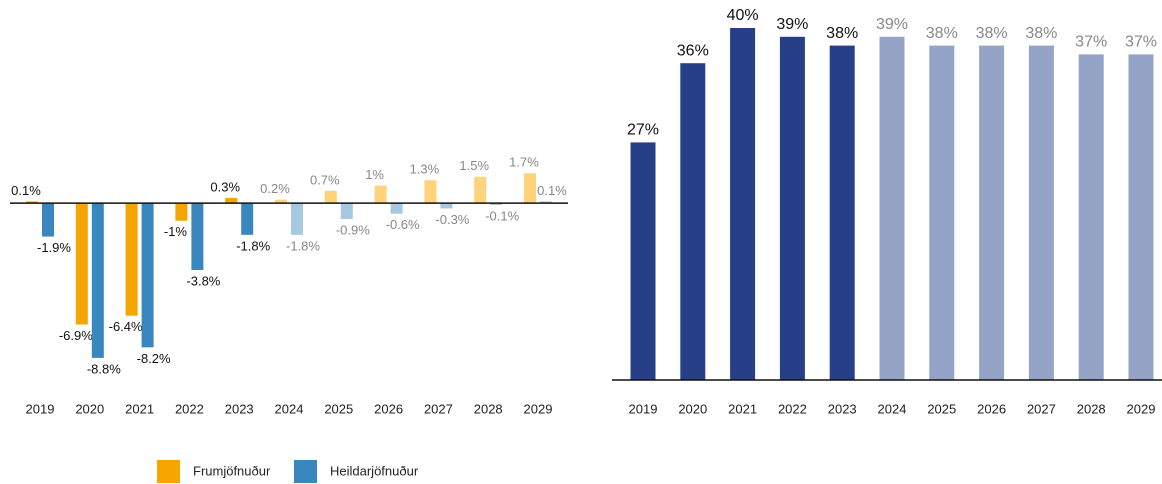 The height and width of the screenshot is (484, 1162). Describe the element at coordinates (232, 470) in the screenshot. I see `legend-label: Frumjöfnuður` at that location.